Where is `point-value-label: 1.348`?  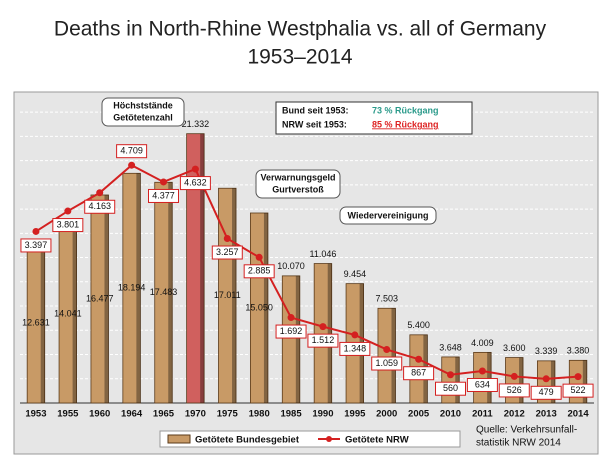
point-value-label: 1.348 is located at coordinates (355, 348).